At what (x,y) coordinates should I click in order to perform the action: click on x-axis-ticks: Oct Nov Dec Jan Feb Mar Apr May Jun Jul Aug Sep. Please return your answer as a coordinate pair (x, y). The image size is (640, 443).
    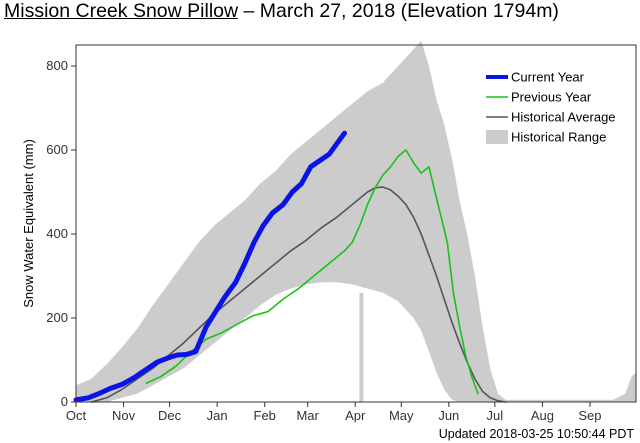
    Looking at the image, I should click on (334, 412).